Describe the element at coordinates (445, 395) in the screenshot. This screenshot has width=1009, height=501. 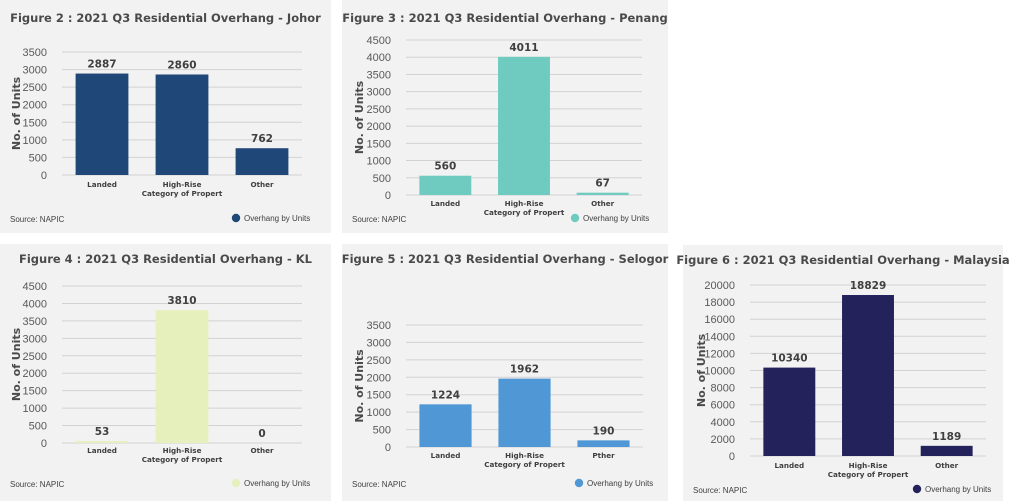
I see `data-label: 1224` at that location.